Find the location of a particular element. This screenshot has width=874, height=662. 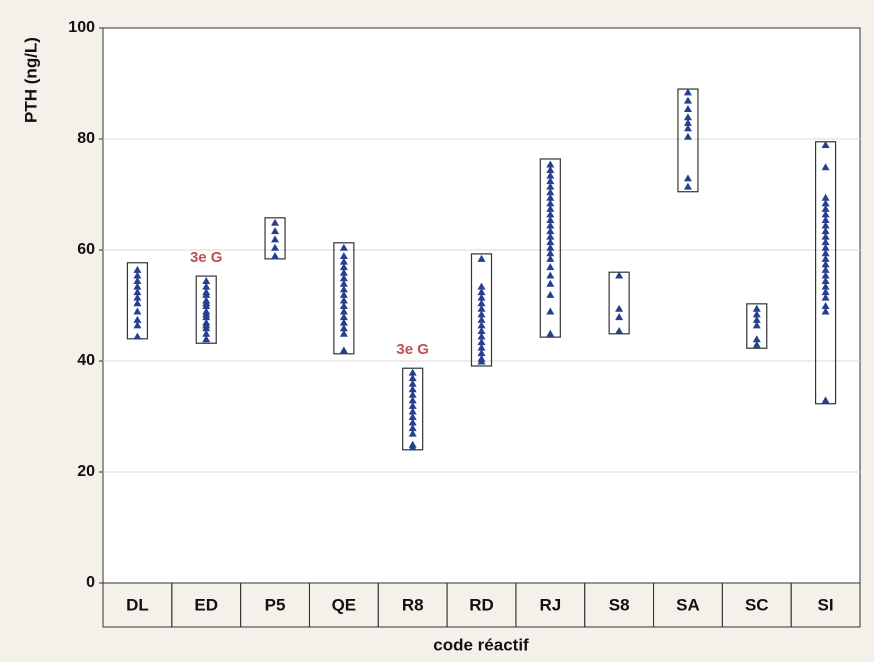

y-tick-label: 40 is located at coordinates (86, 360).